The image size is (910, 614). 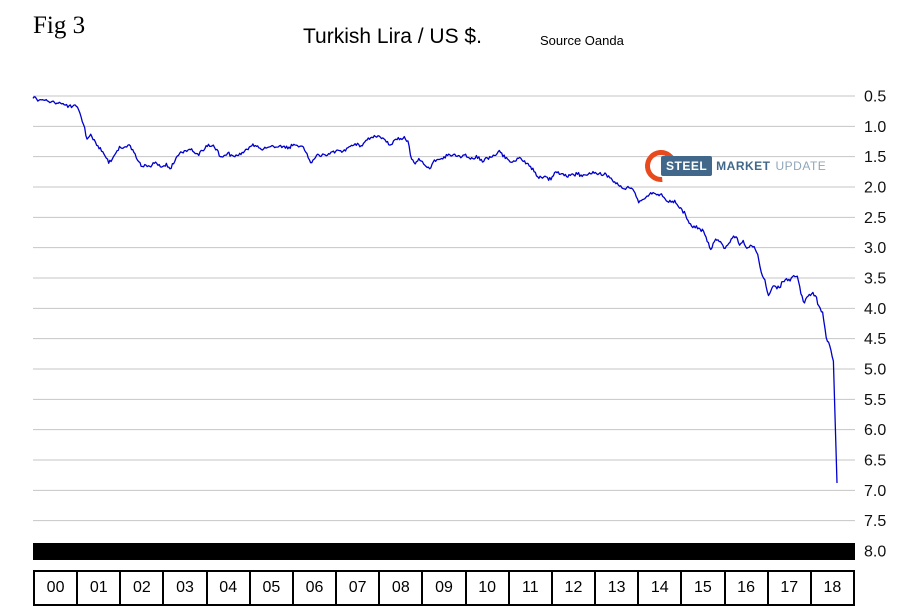 I want to click on logo-update-text: UPDATE, so click(x=801, y=166).